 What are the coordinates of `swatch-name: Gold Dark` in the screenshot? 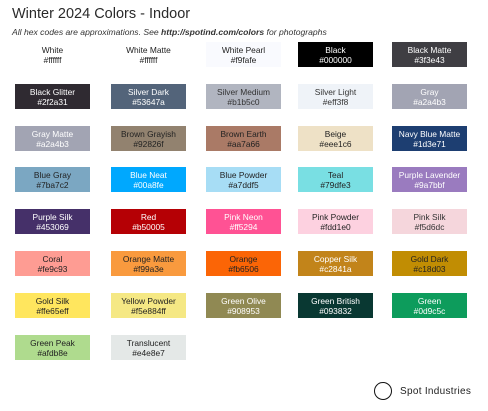 It's located at (429, 258).